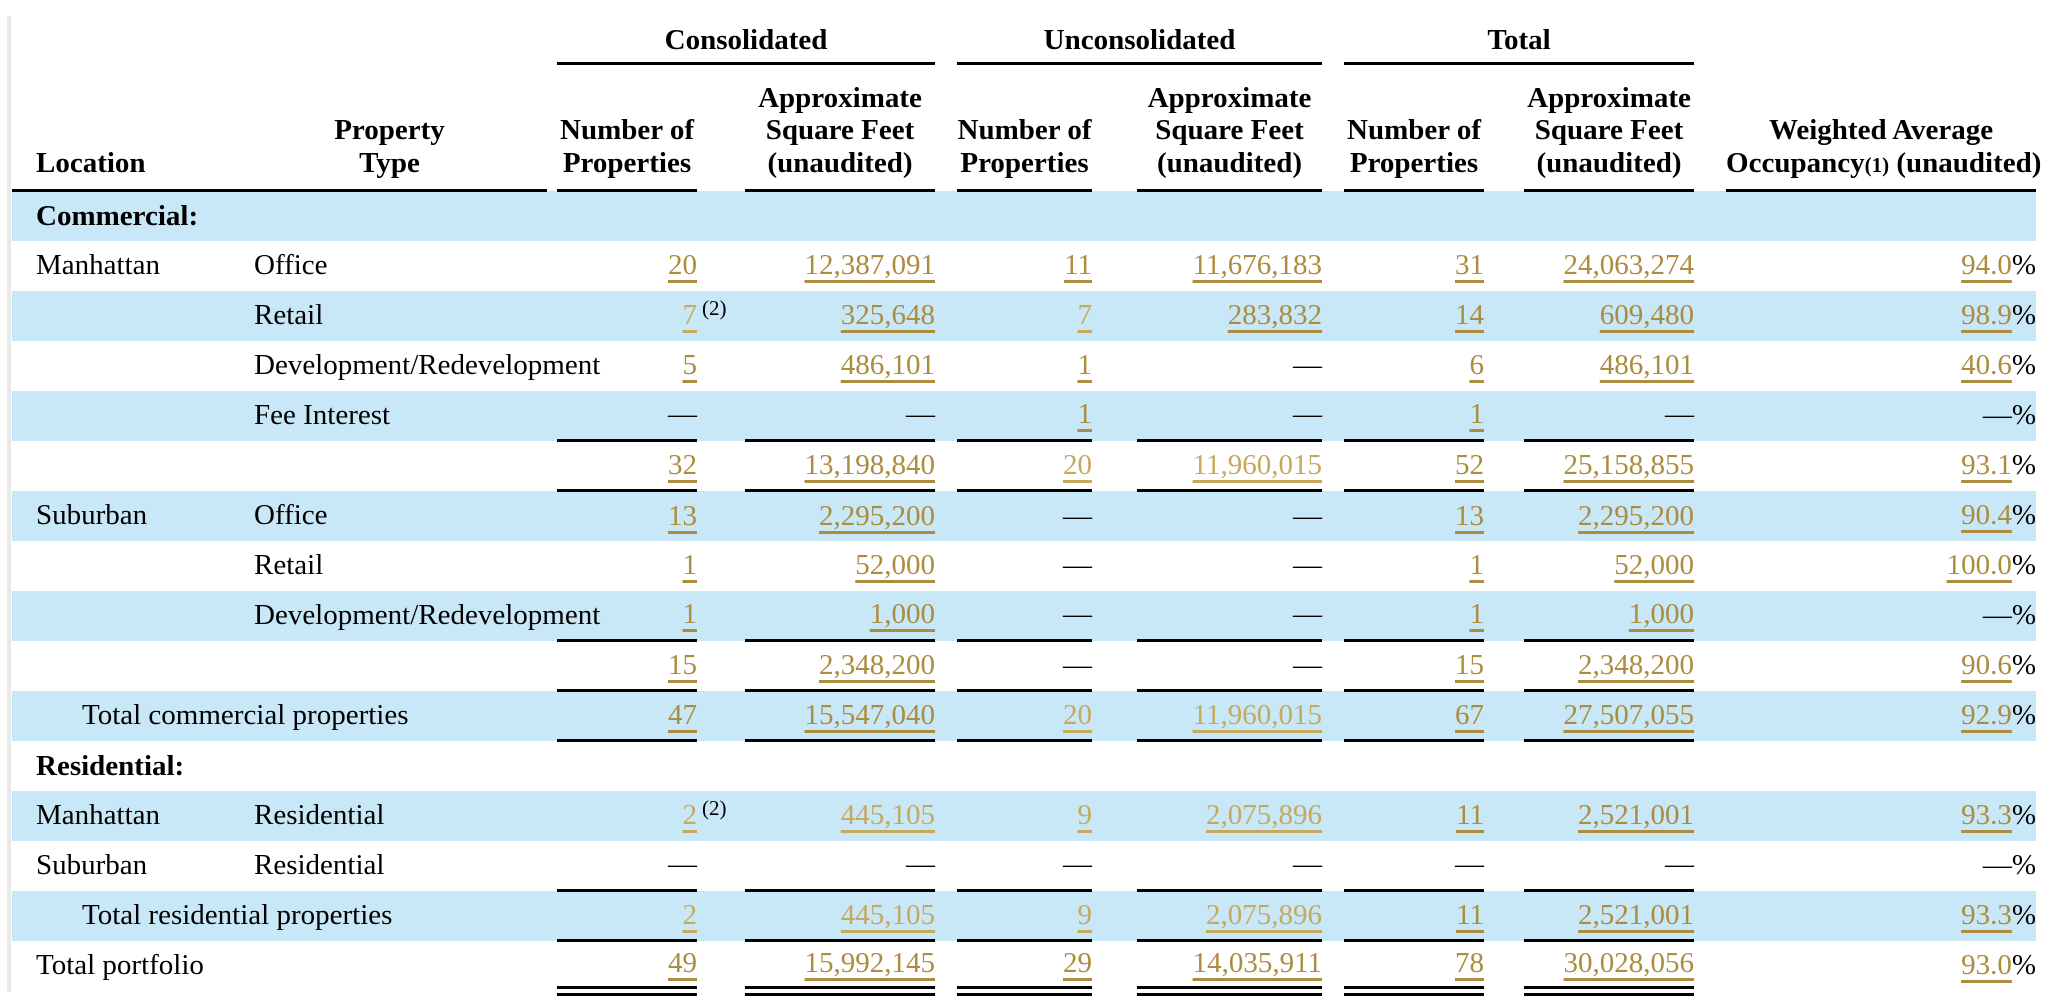 The width and height of the screenshot is (2048, 996). Describe the element at coordinates (1986, 965) in the screenshot. I see `occupancy-link: 93.0` at that location.